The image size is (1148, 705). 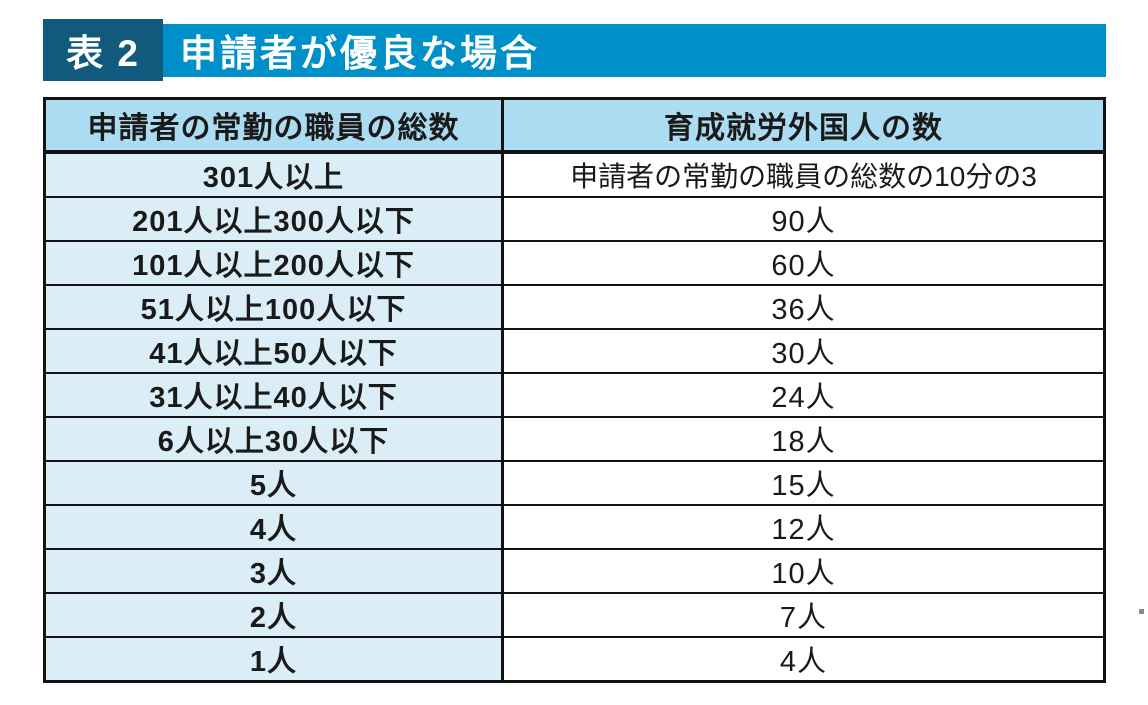 I want to click on worker-count-cell: 90人, so click(x=803, y=218).